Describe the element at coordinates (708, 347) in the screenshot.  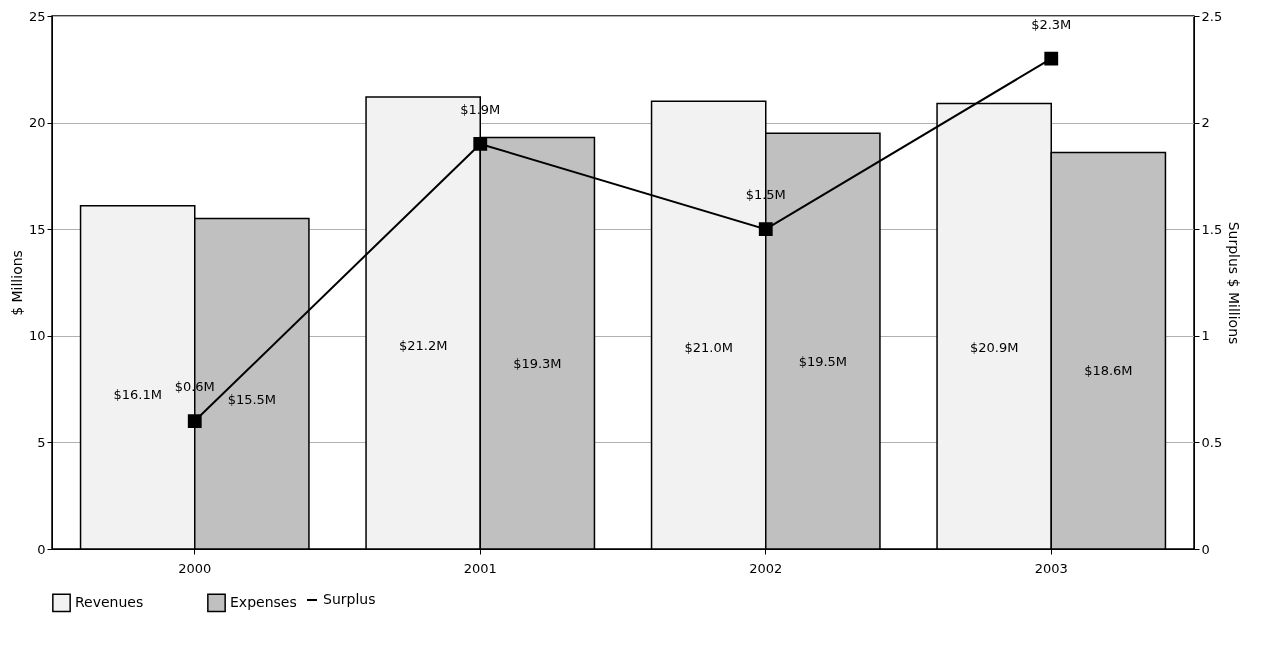
I see `data-label: $21.0M` at that location.